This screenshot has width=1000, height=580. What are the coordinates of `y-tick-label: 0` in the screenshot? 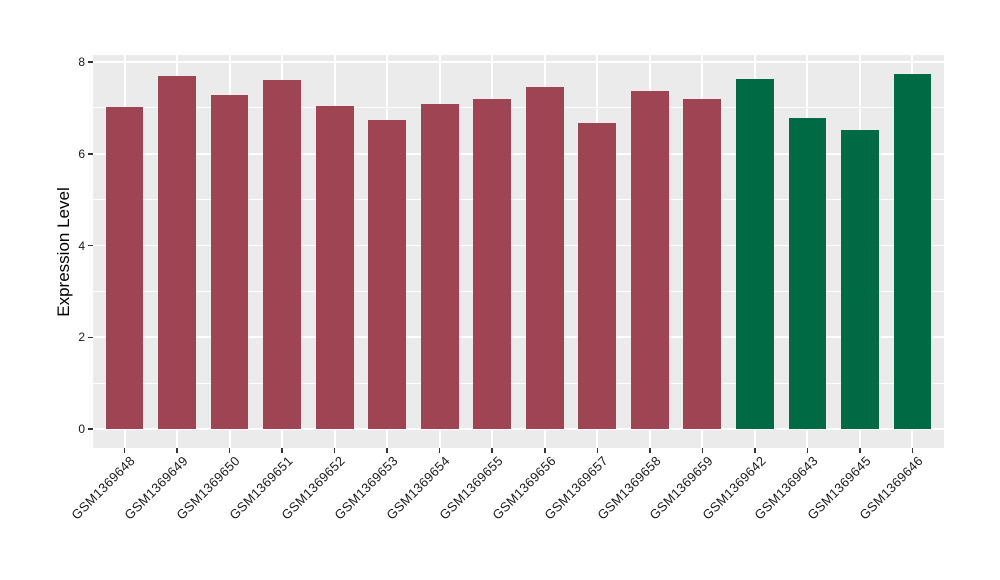 It's located at (81, 429).